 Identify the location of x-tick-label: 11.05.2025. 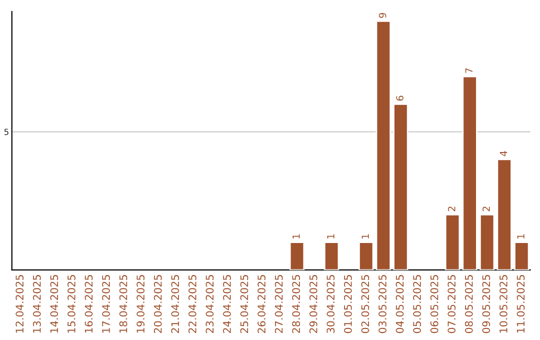
(520, 304).